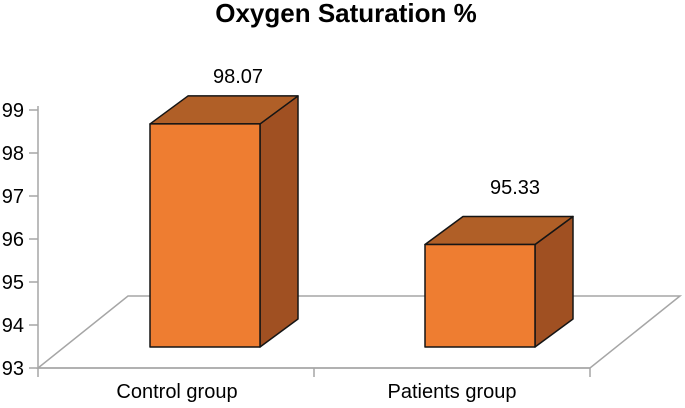  Describe the element at coordinates (316, 392) in the screenshot. I see `category-labels: Control group Patients group` at that location.